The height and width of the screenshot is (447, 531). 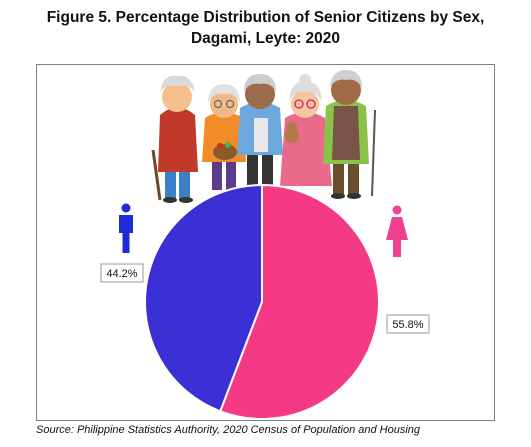 I want to click on female-figure-icon, so click(x=397, y=231).